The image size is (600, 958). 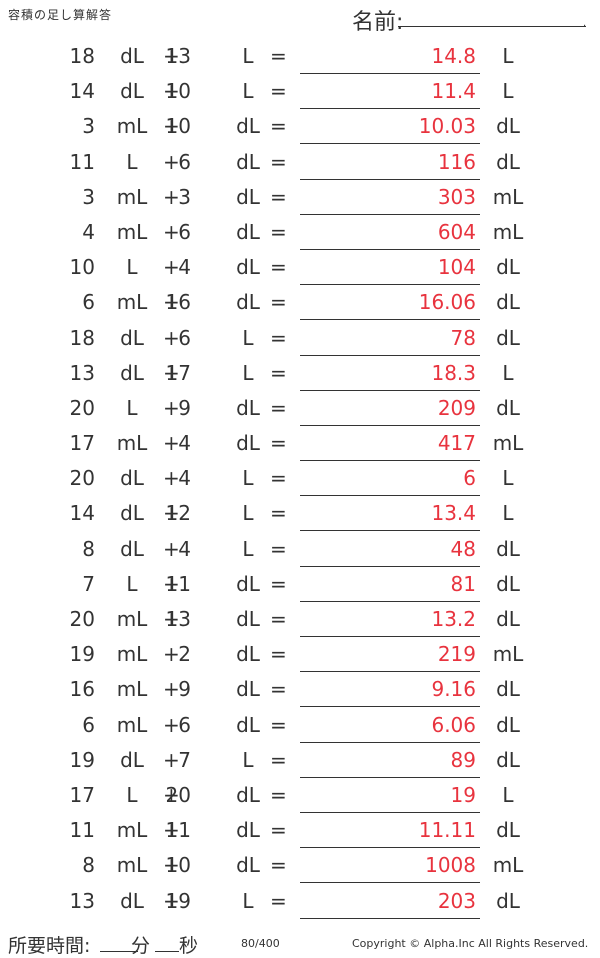 I want to click on second-amount: 11, so click(x=178, y=583).